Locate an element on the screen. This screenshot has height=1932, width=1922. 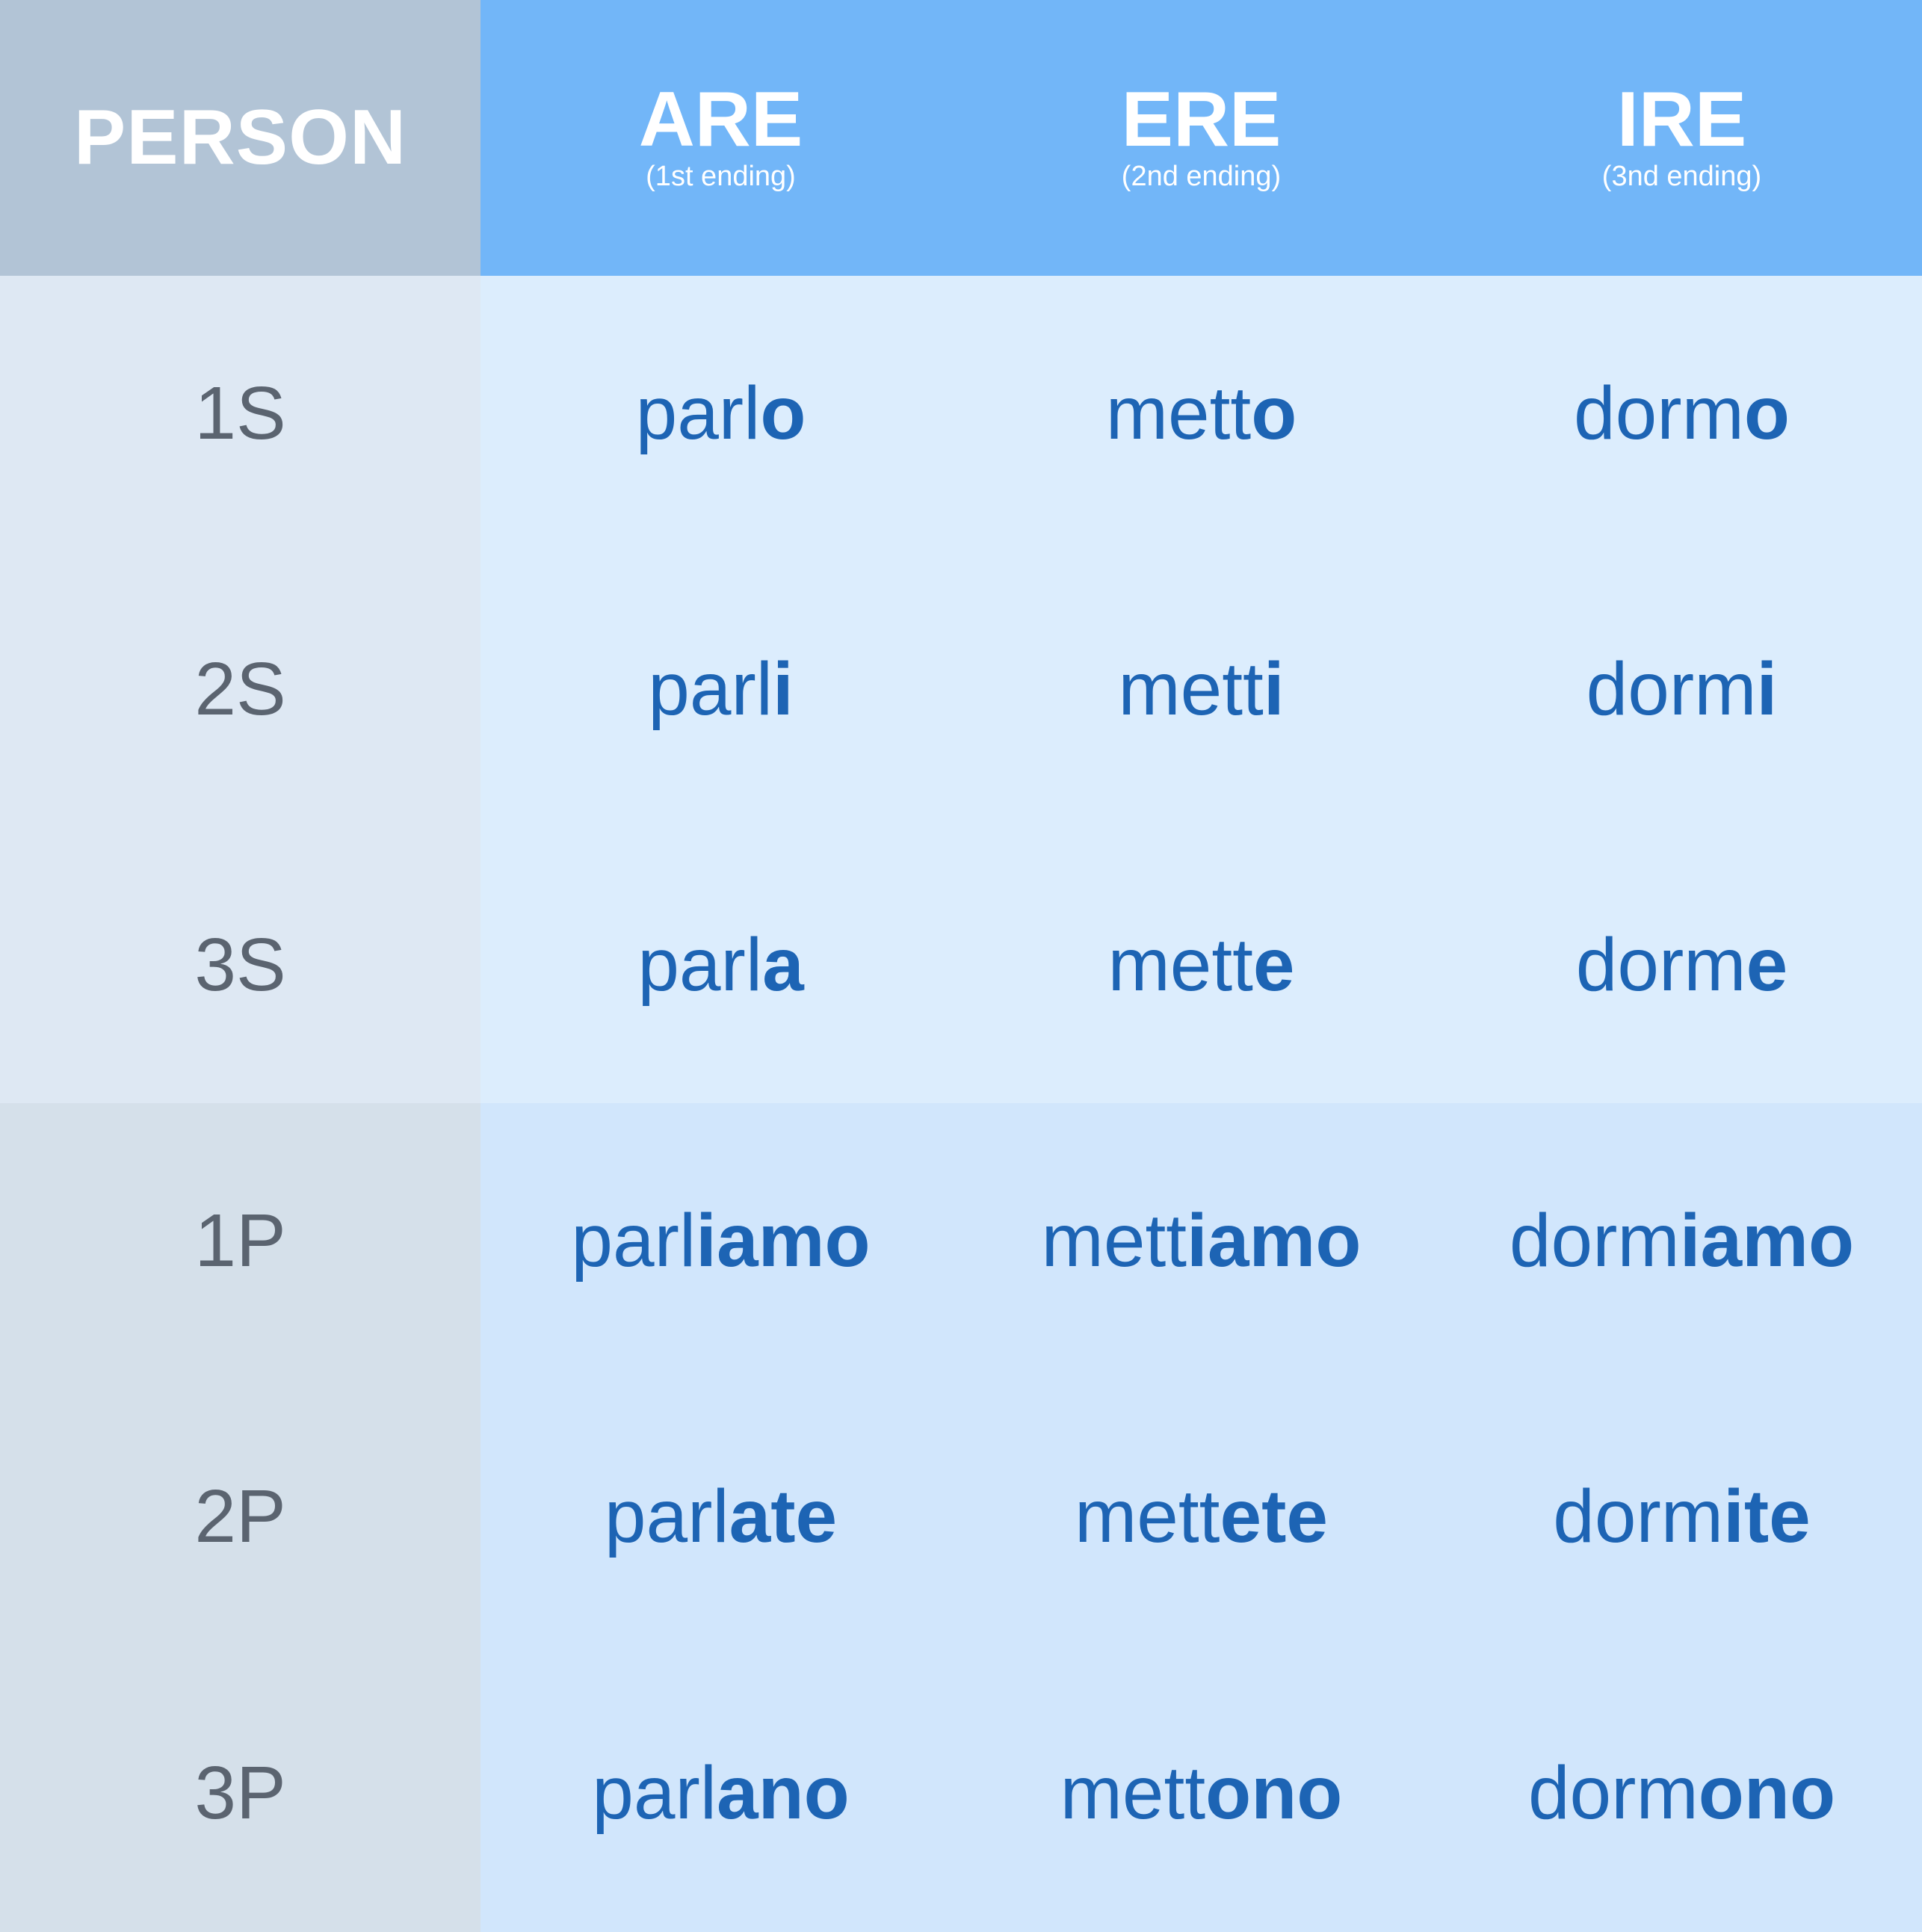
person-label: 3P is located at coordinates (240, 1793).